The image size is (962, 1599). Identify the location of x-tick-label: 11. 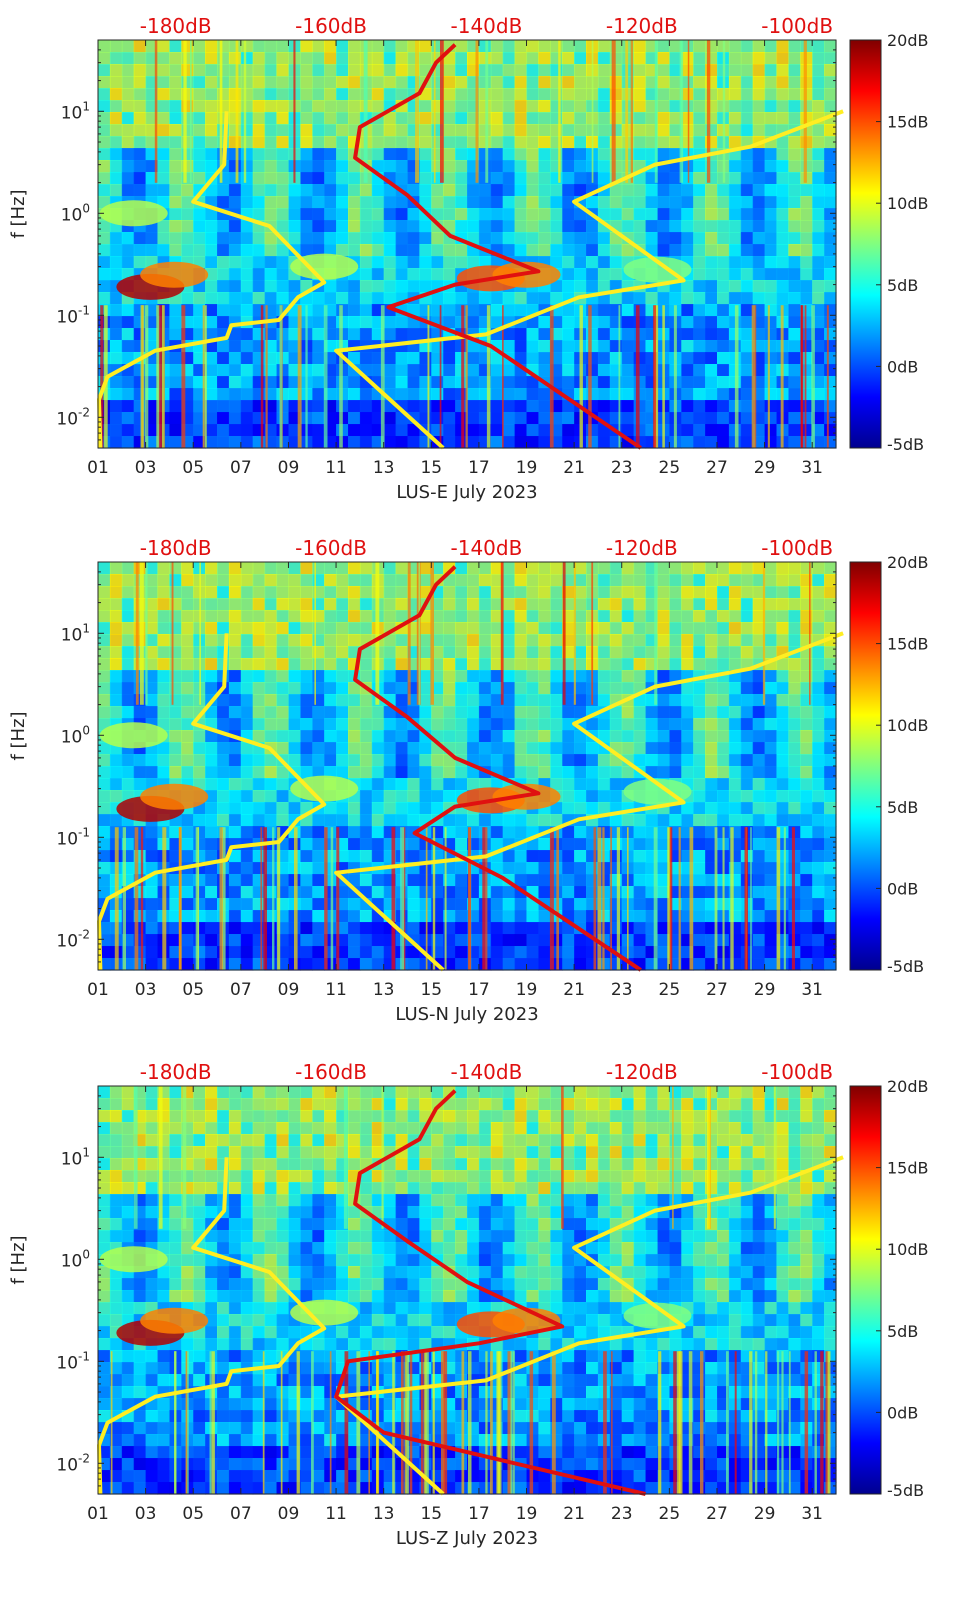
(336, 468).